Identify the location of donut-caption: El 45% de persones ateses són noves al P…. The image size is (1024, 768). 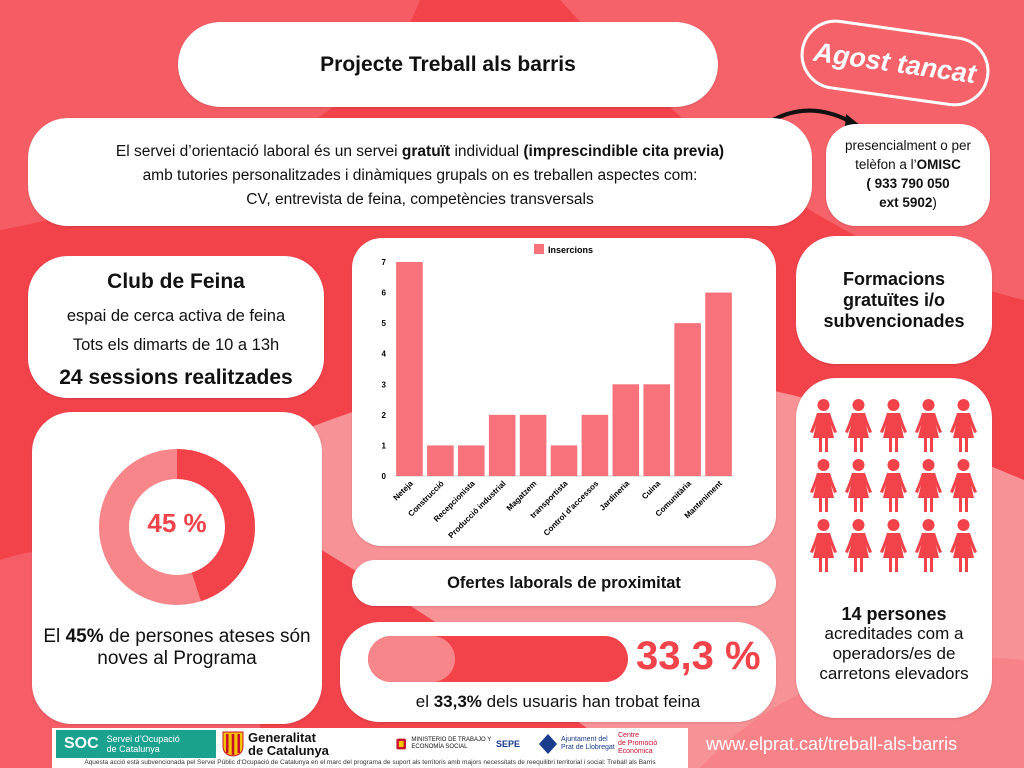
(177, 647).